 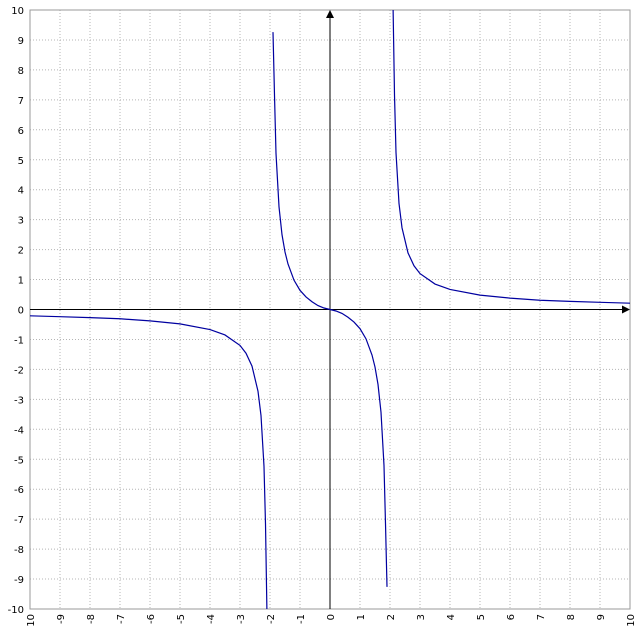 What do you see at coordinates (31, 620) in the screenshot?
I see `x-tick-label: -10` at bounding box center [31, 620].